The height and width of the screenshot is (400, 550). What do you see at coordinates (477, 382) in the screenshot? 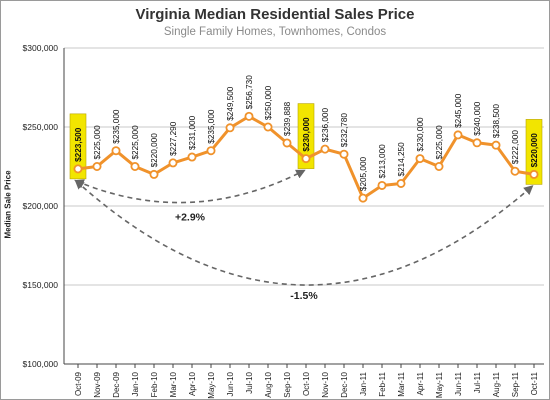
I see `x-tick-label: Jul-11` at bounding box center [477, 382].